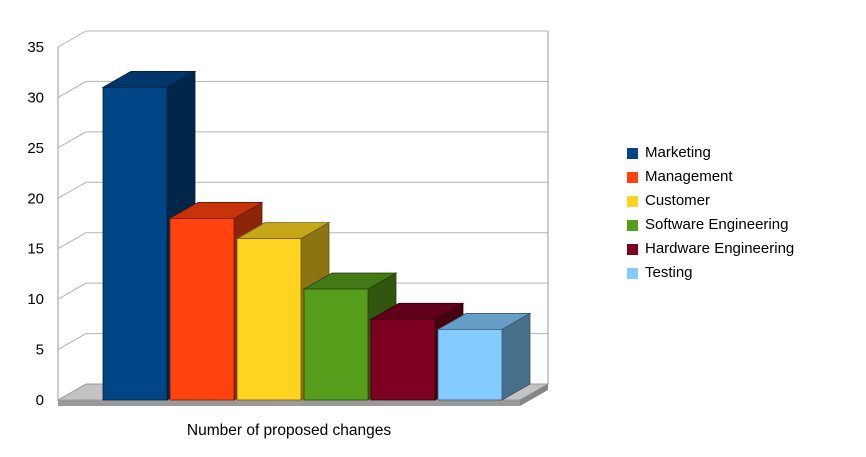 This screenshot has height=457, width=866. Describe the element at coordinates (484, 356) in the screenshot. I see `bar-testing` at that location.